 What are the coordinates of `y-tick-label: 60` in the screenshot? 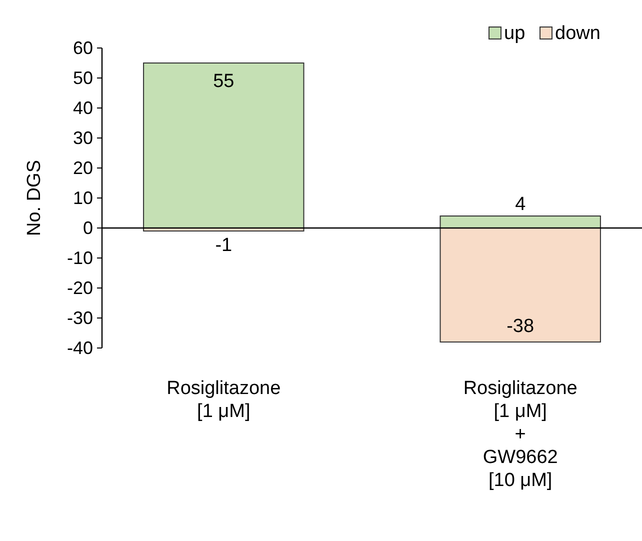 It's located at (82, 48).